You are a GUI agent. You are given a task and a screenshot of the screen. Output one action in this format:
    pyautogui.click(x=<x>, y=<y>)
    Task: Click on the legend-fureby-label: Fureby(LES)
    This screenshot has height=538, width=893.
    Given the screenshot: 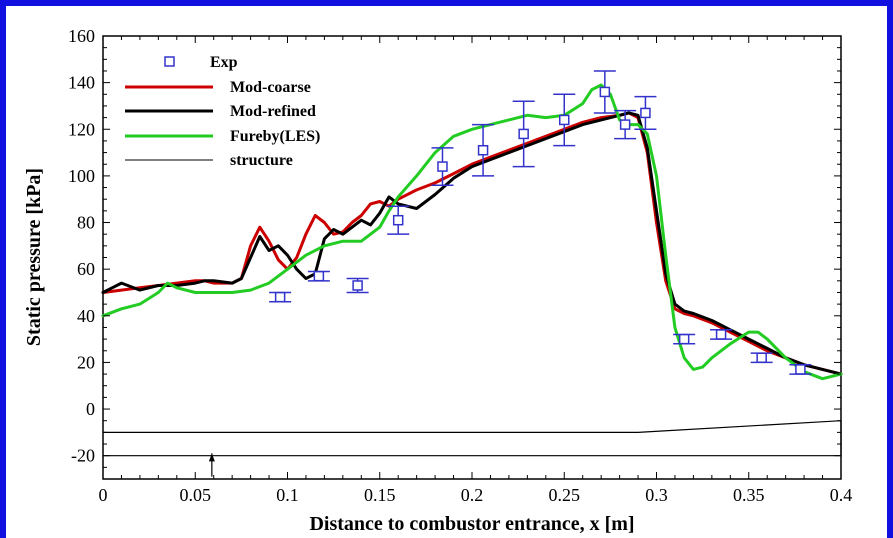 What is the action you would take?
    pyautogui.click(x=275, y=136)
    